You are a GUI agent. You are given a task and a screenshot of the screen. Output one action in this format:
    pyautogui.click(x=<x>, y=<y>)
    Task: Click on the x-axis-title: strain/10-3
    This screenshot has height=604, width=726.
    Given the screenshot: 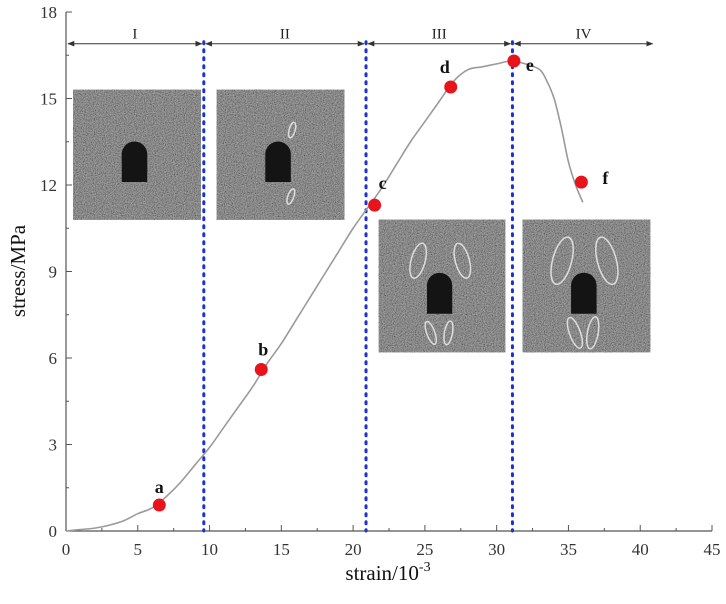 What is the action you would take?
    pyautogui.click(x=387, y=572)
    